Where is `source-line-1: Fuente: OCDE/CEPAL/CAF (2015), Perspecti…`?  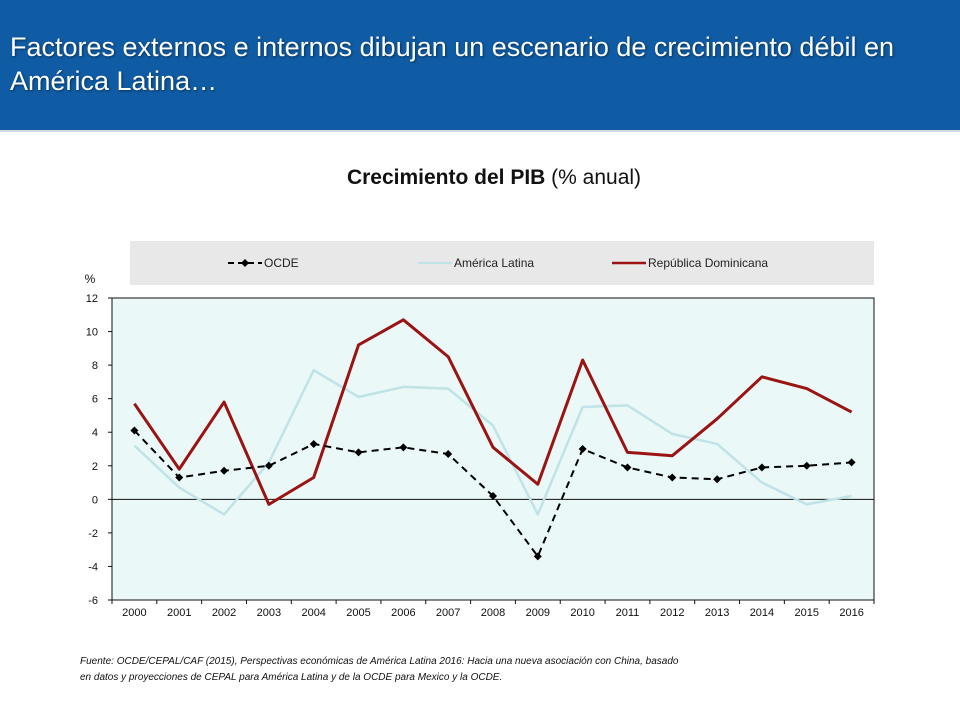
source-line-1: Fuente: OCDE/CEPAL/CAF (2015), Perspecti… is located at coordinates (379, 661).